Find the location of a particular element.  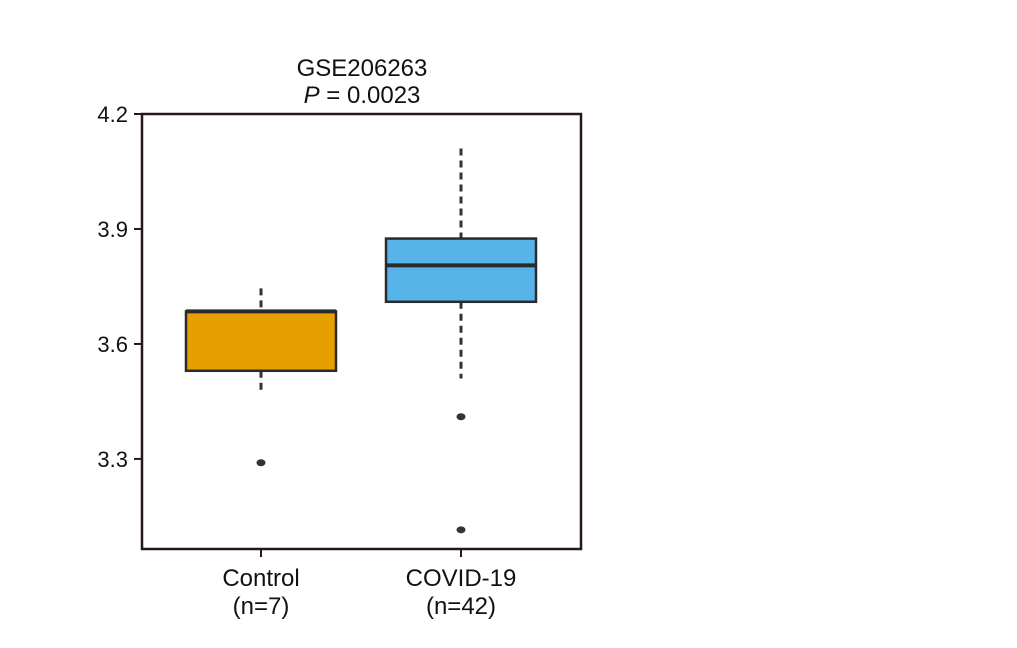

x-sample-size-label: (n=7) is located at coordinates (261, 606).